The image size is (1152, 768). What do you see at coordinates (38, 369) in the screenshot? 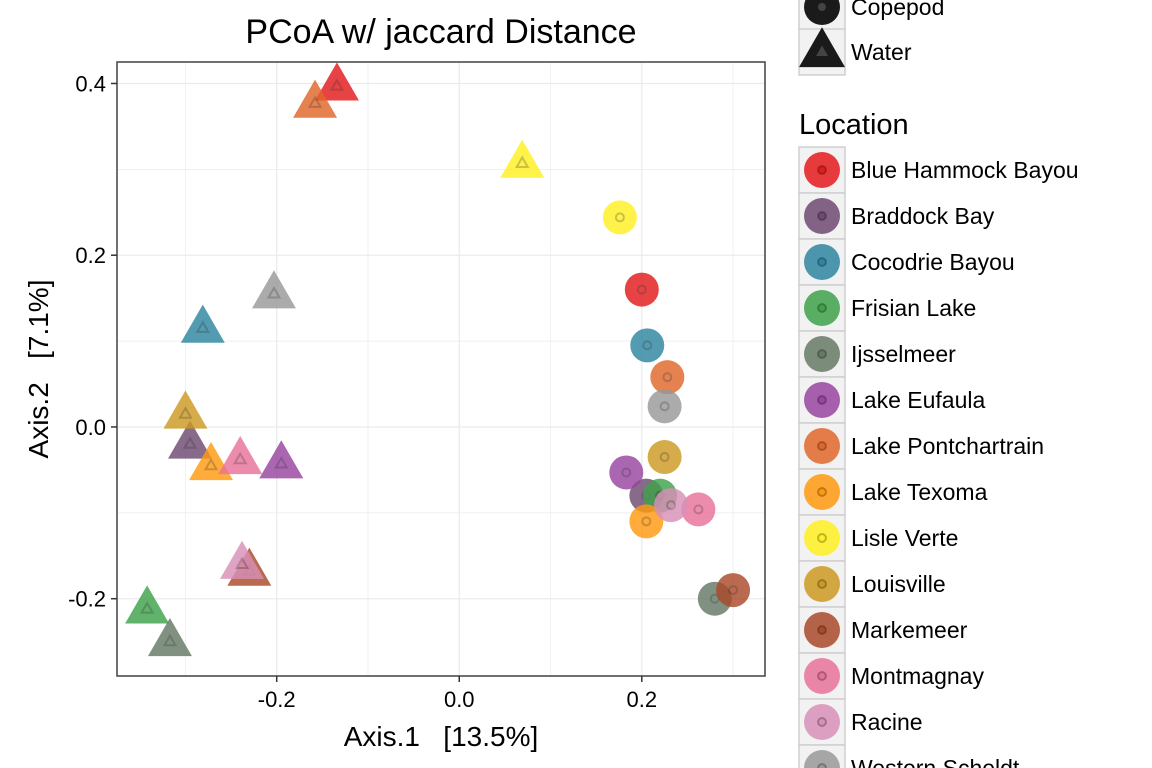
I see `y-axis-label: Axis.2 [7.1%]` at bounding box center [38, 369].